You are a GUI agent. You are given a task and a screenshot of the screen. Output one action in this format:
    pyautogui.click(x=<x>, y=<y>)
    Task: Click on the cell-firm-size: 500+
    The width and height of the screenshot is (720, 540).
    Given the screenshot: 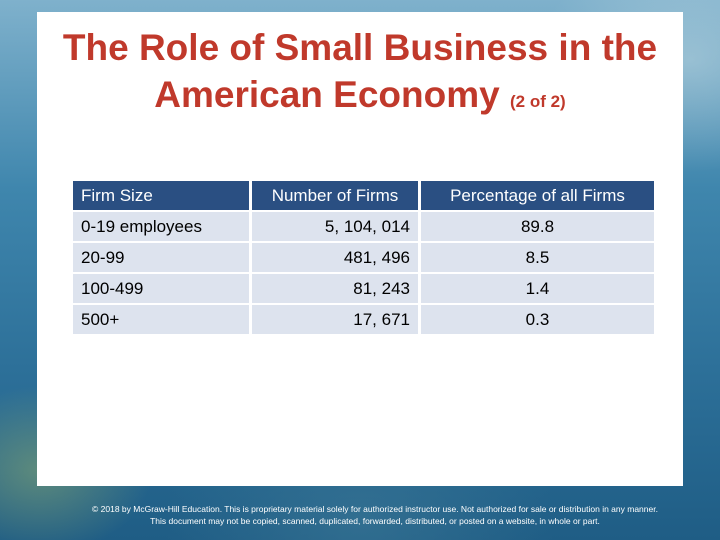 What is the action you would take?
    pyautogui.click(x=162, y=319)
    